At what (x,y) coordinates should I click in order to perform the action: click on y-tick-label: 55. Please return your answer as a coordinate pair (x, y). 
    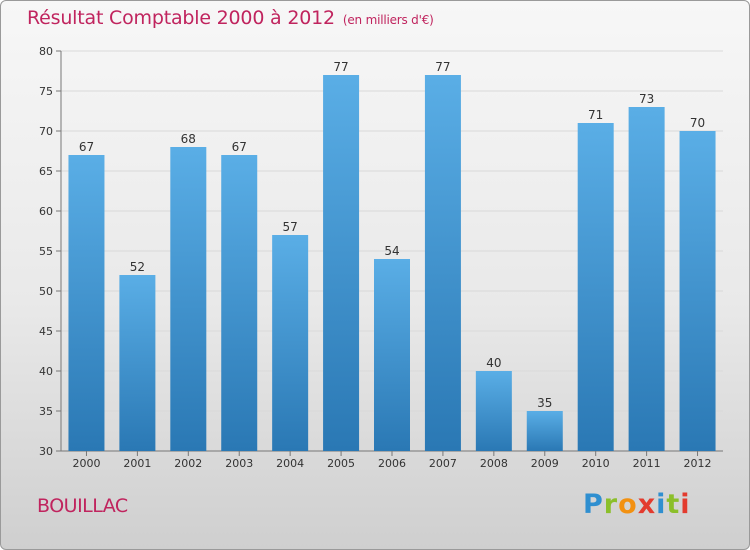
    Looking at the image, I should click on (46, 251).